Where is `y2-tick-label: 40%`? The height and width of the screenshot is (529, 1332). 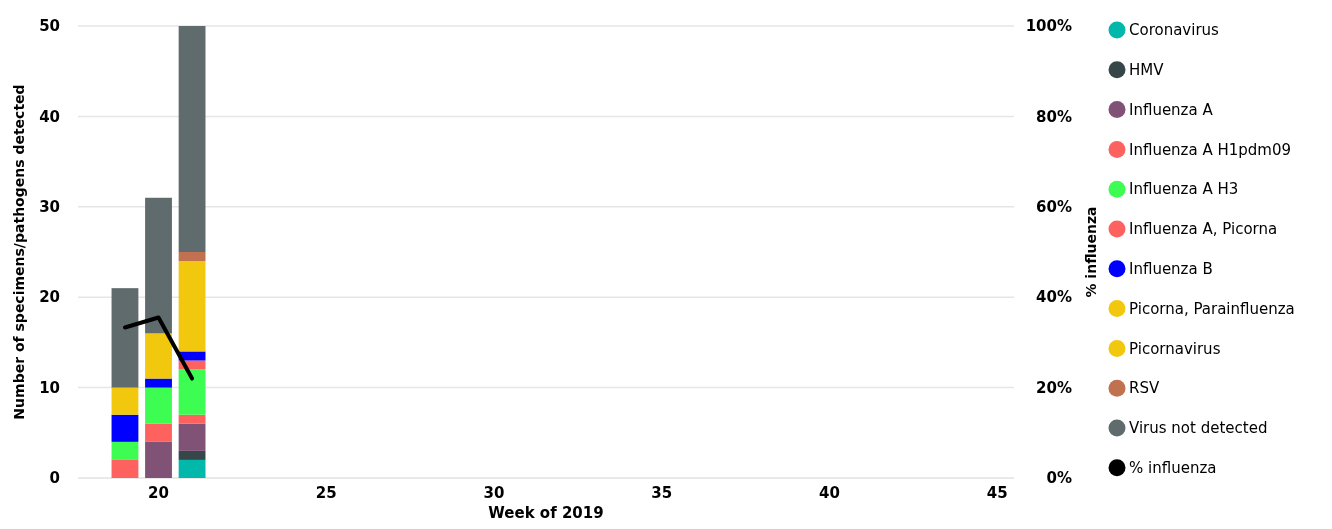
y2-tick-label: 40% is located at coordinates (1054, 297).